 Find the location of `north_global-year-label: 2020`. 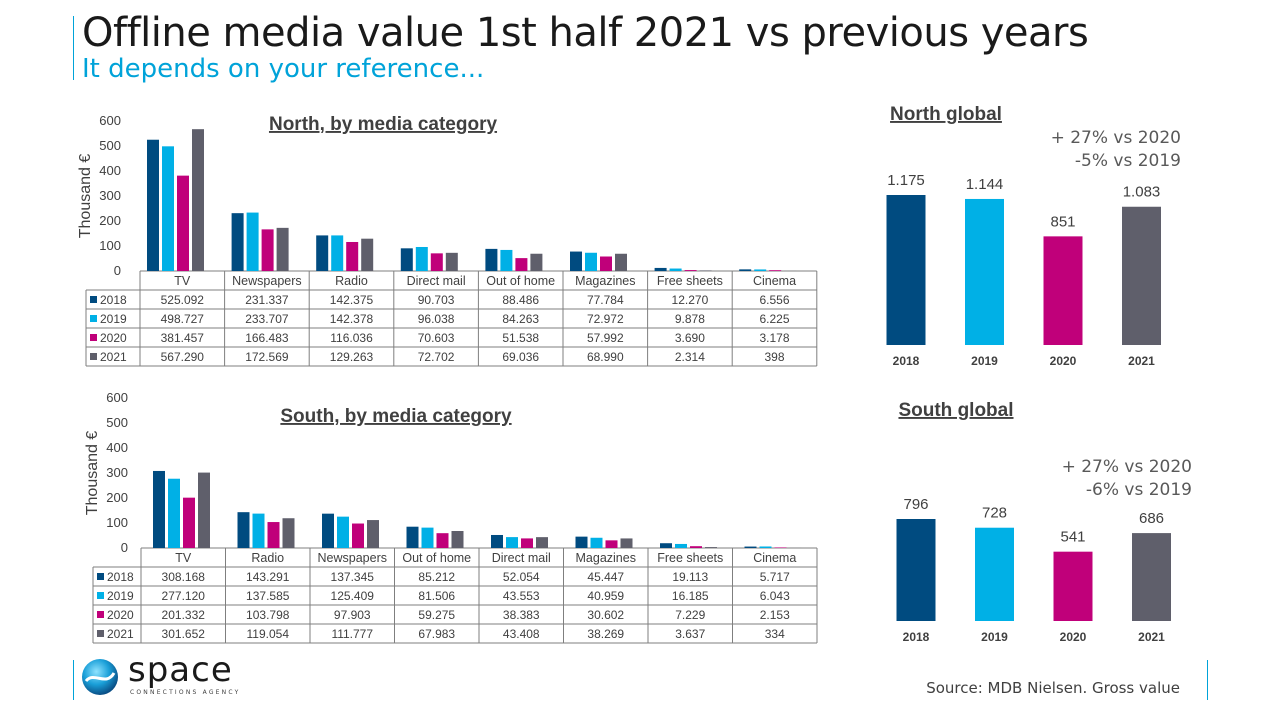

north_global-year-label: 2020 is located at coordinates (1063, 361).